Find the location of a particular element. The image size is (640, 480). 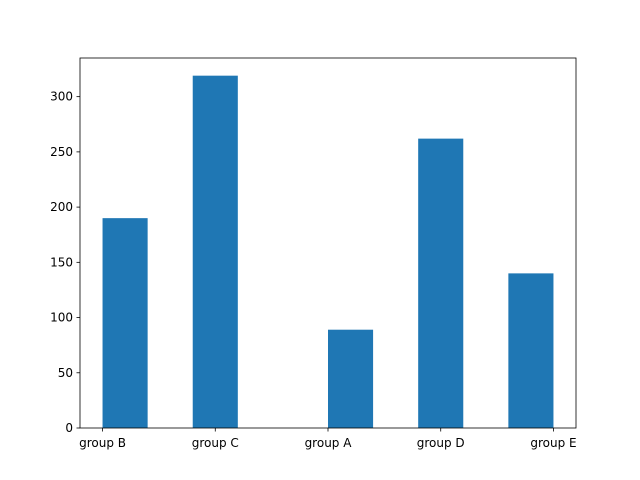

x-axis-ticks: group B group C group A group D group E is located at coordinates (328, 439).